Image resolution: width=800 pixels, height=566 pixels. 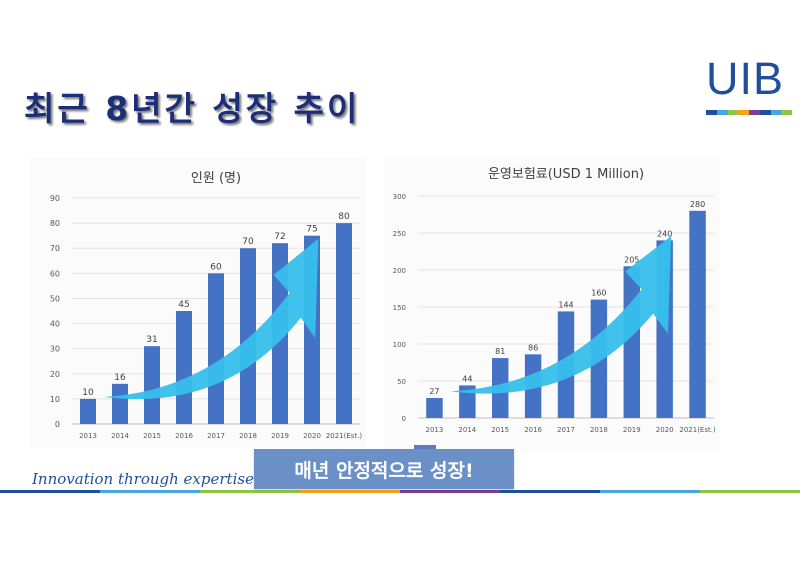 What do you see at coordinates (55, 248) in the screenshot?
I see `y-tick-label: 70` at bounding box center [55, 248].